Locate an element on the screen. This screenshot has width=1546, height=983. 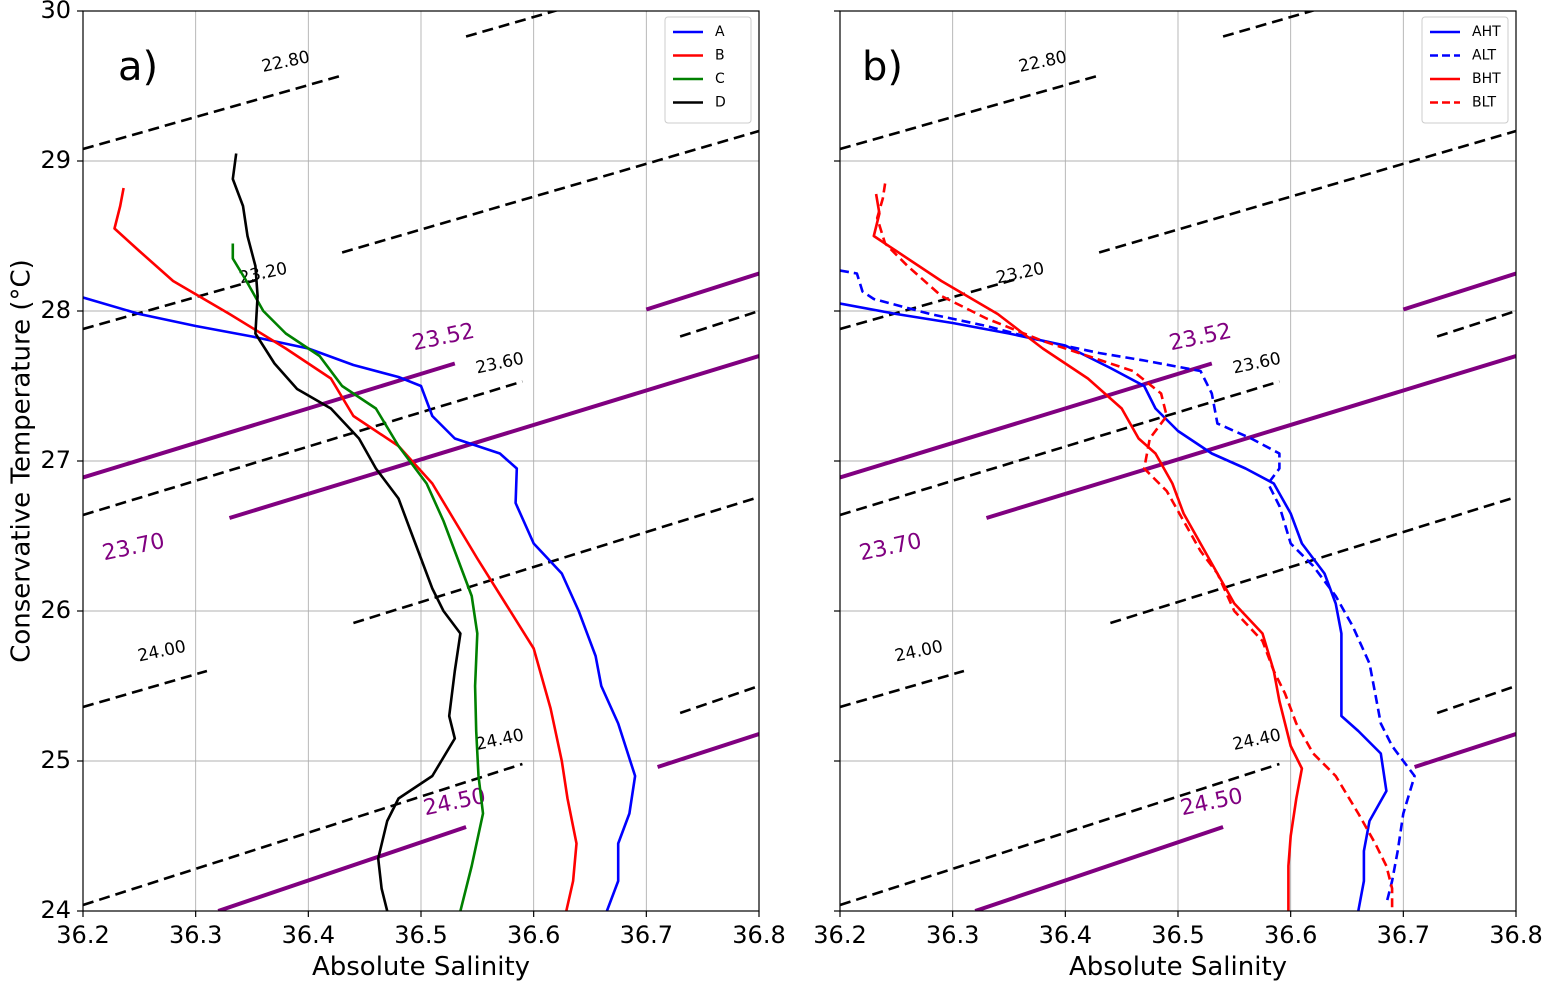
legend-label-bht: BHT is located at coordinates (1486, 79).